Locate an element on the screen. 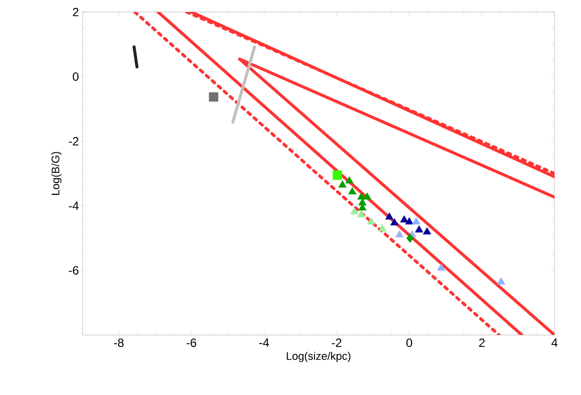  y-tick-label: -4 is located at coordinates (73, 206).